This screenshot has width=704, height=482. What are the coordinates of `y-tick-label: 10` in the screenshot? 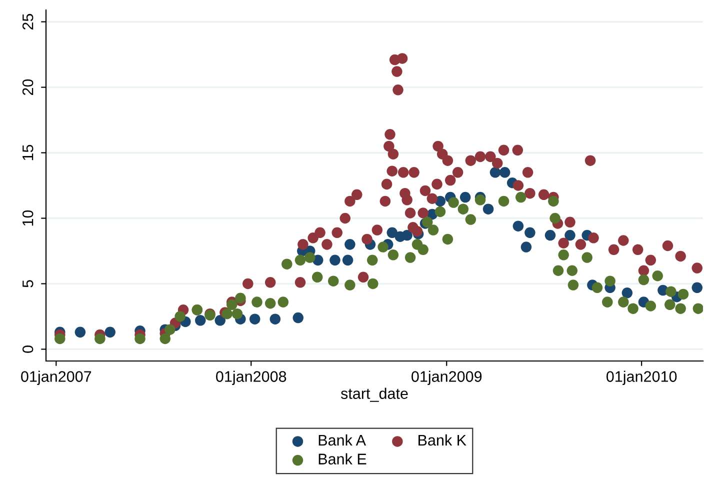 It's located at (28, 218).